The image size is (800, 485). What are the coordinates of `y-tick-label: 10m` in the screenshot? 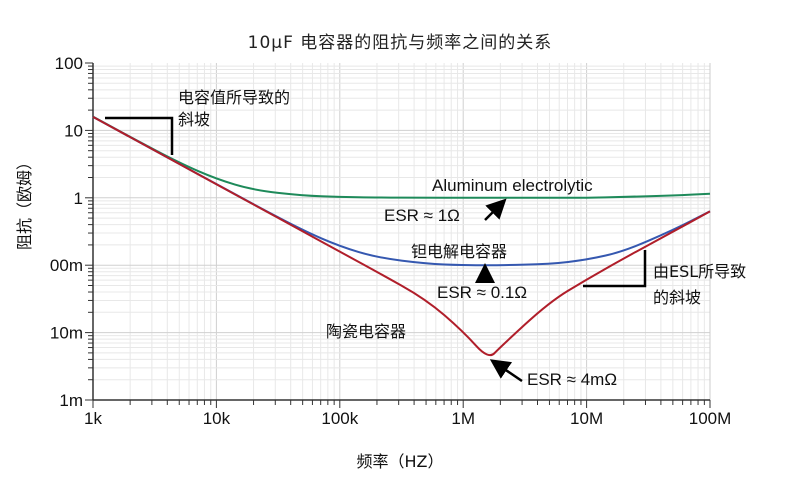 It's located at (66, 333).